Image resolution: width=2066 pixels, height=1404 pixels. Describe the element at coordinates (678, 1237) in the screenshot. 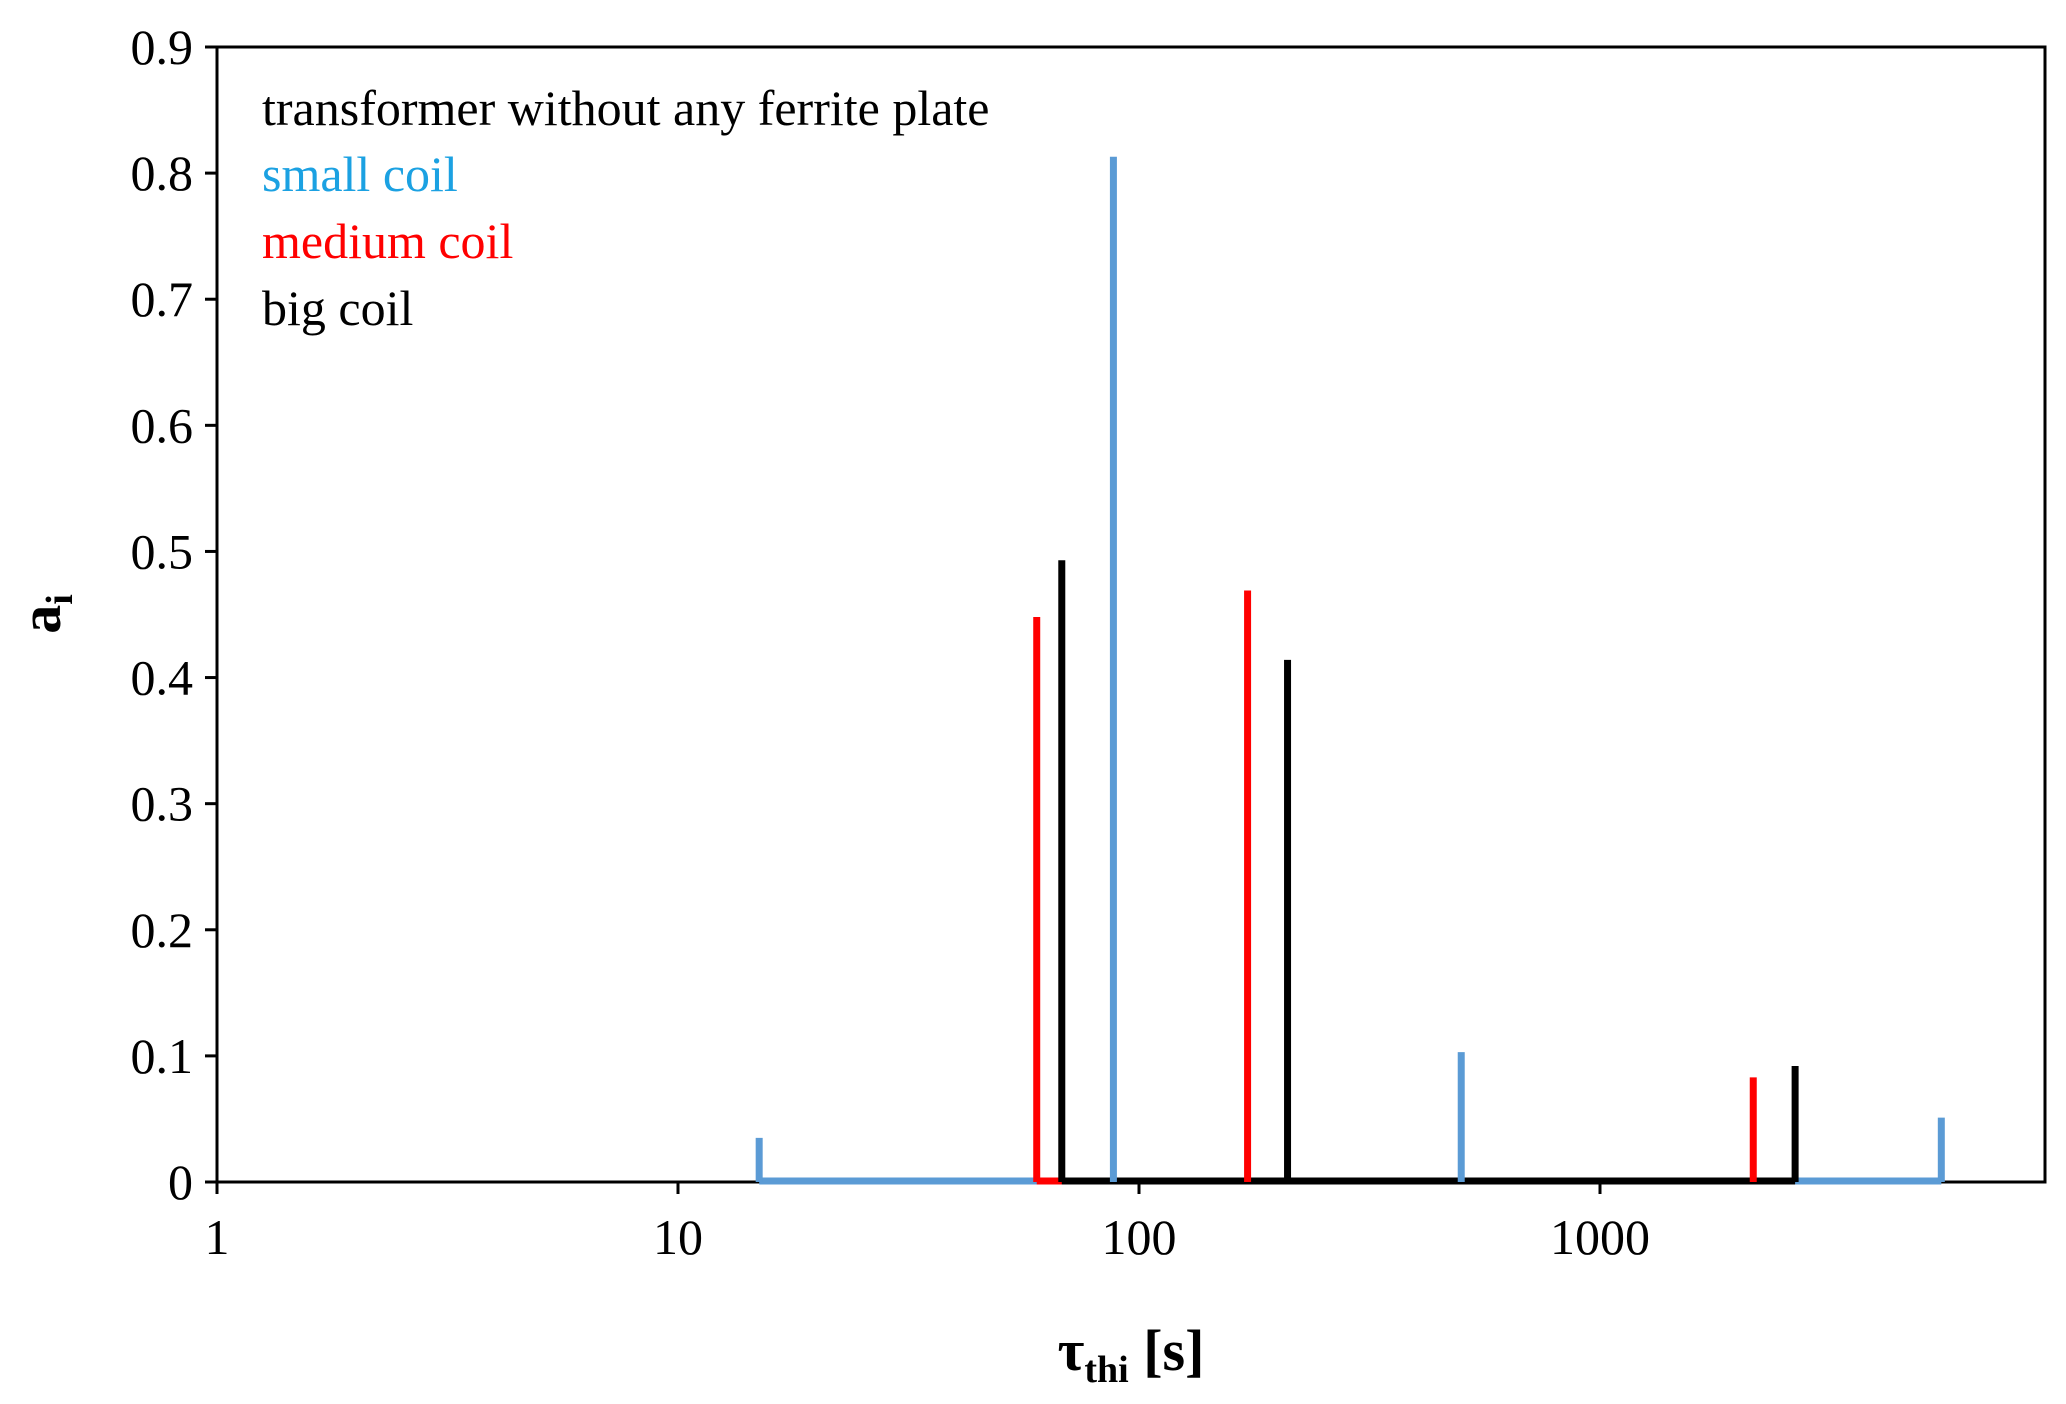

I see `x-tick-label: 10` at that location.